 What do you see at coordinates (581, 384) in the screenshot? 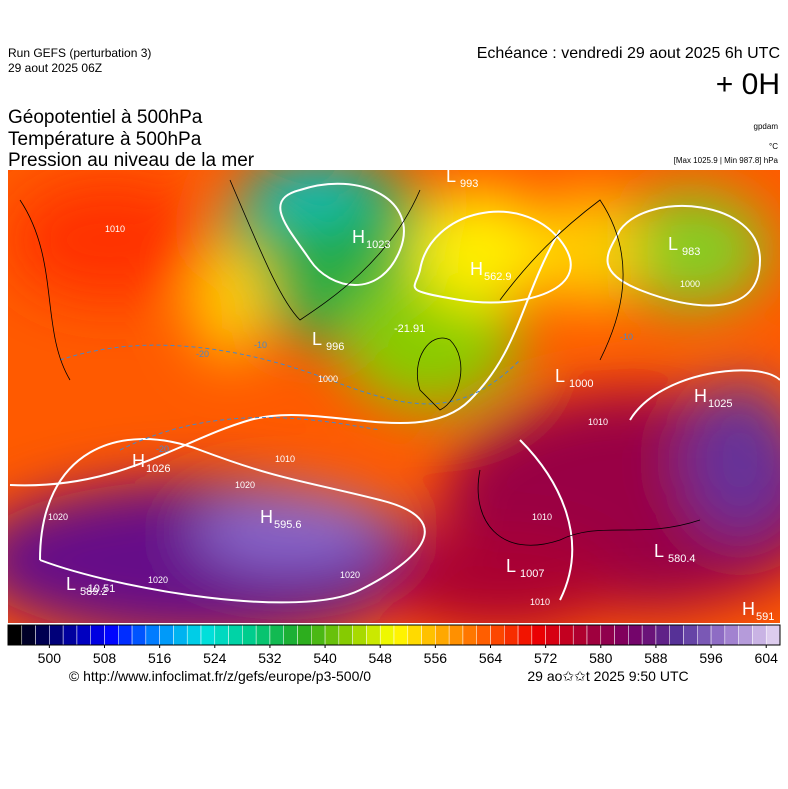
I see `system-value: 1000` at bounding box center [581, 384].